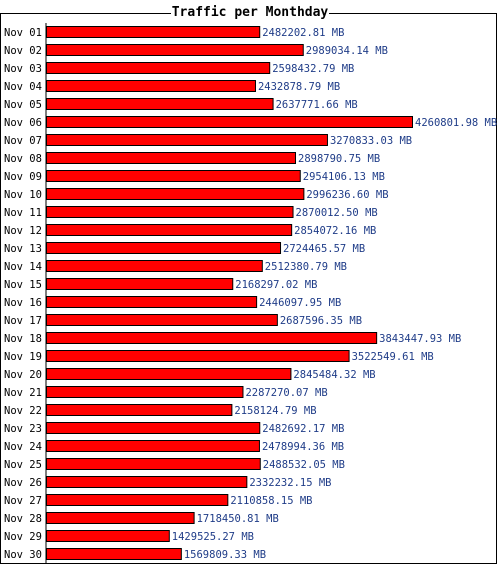  Describe the element at coordinates (23, 537) in the screenshot. I see `category-label: Nov 29` at that location.